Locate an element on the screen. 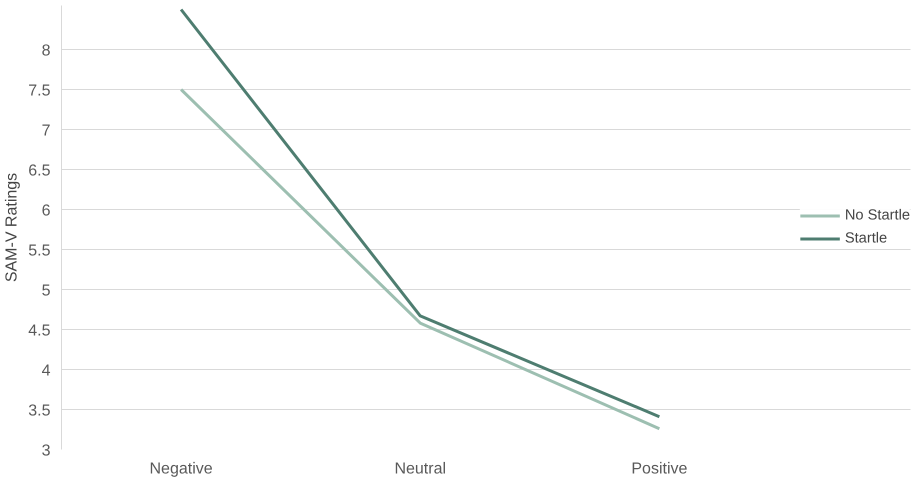  y-tick-label: 6 is located at coordinates (46, 211).